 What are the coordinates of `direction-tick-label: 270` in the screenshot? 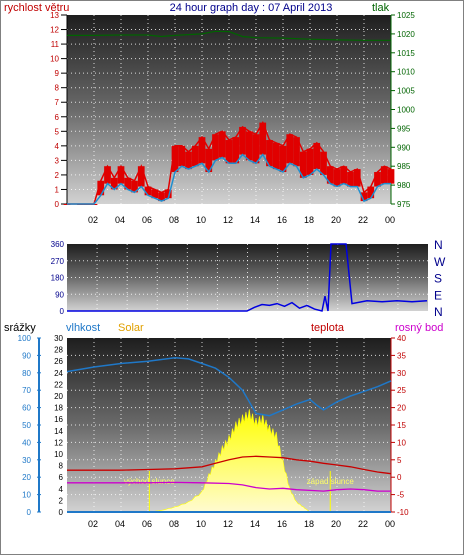 It's located at (58, 261).